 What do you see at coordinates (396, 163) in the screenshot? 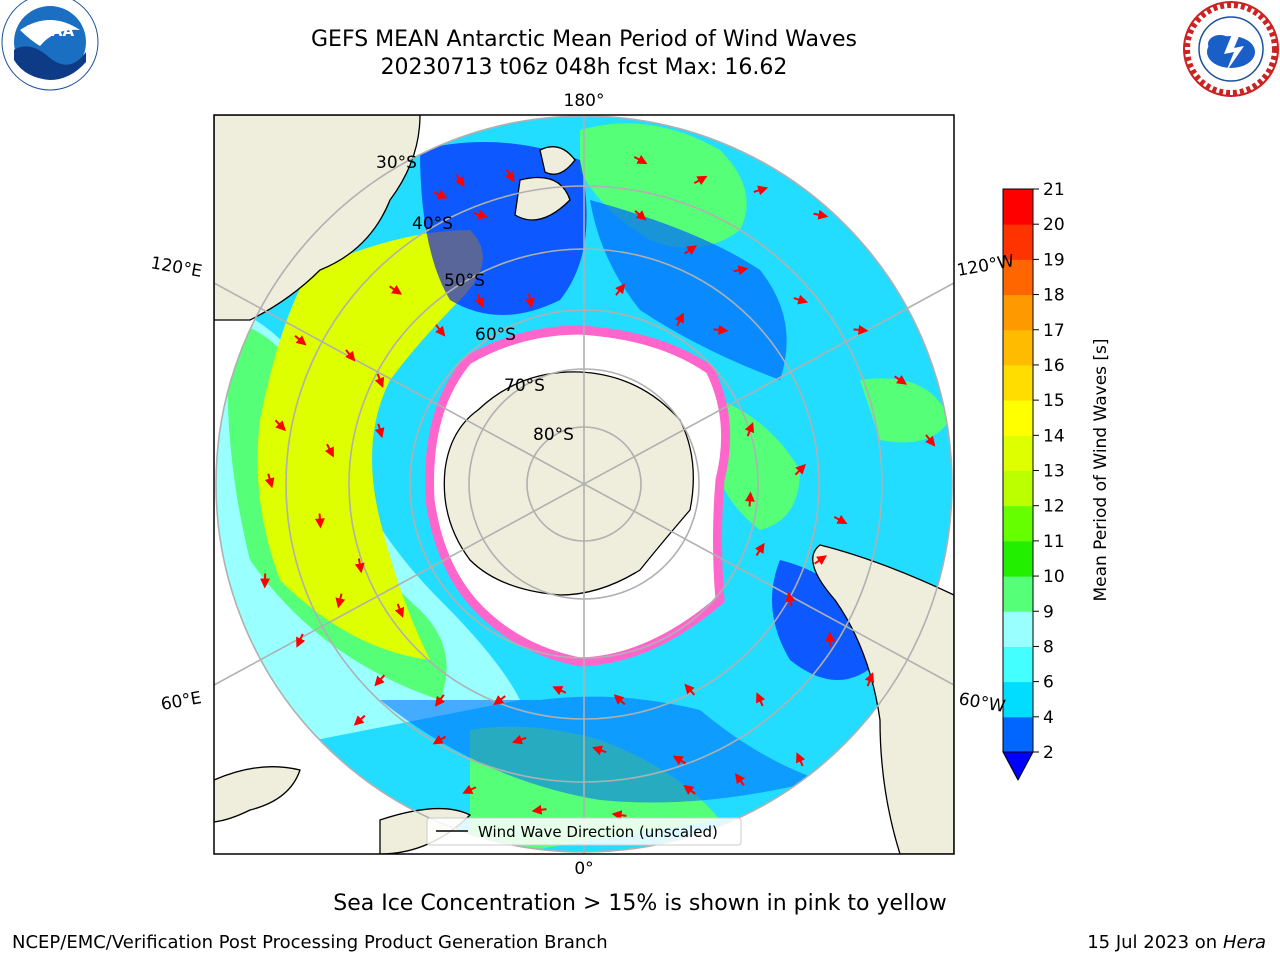
I see `lat-label-30s: 30°S` at bounding box center [396, 163].